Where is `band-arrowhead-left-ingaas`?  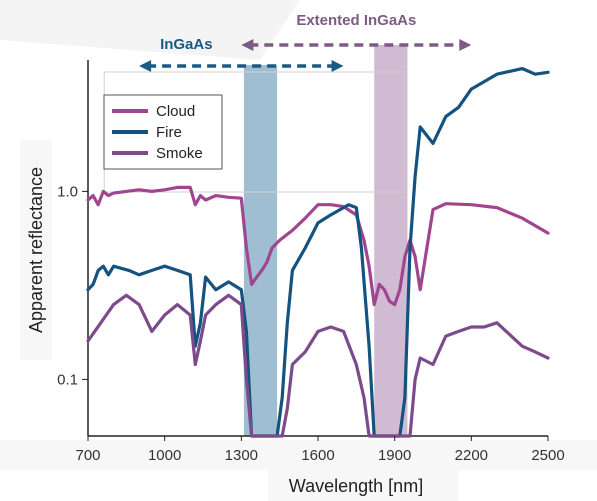 band-arrowhead-left-ingaas is located at coordinates (145, 66).